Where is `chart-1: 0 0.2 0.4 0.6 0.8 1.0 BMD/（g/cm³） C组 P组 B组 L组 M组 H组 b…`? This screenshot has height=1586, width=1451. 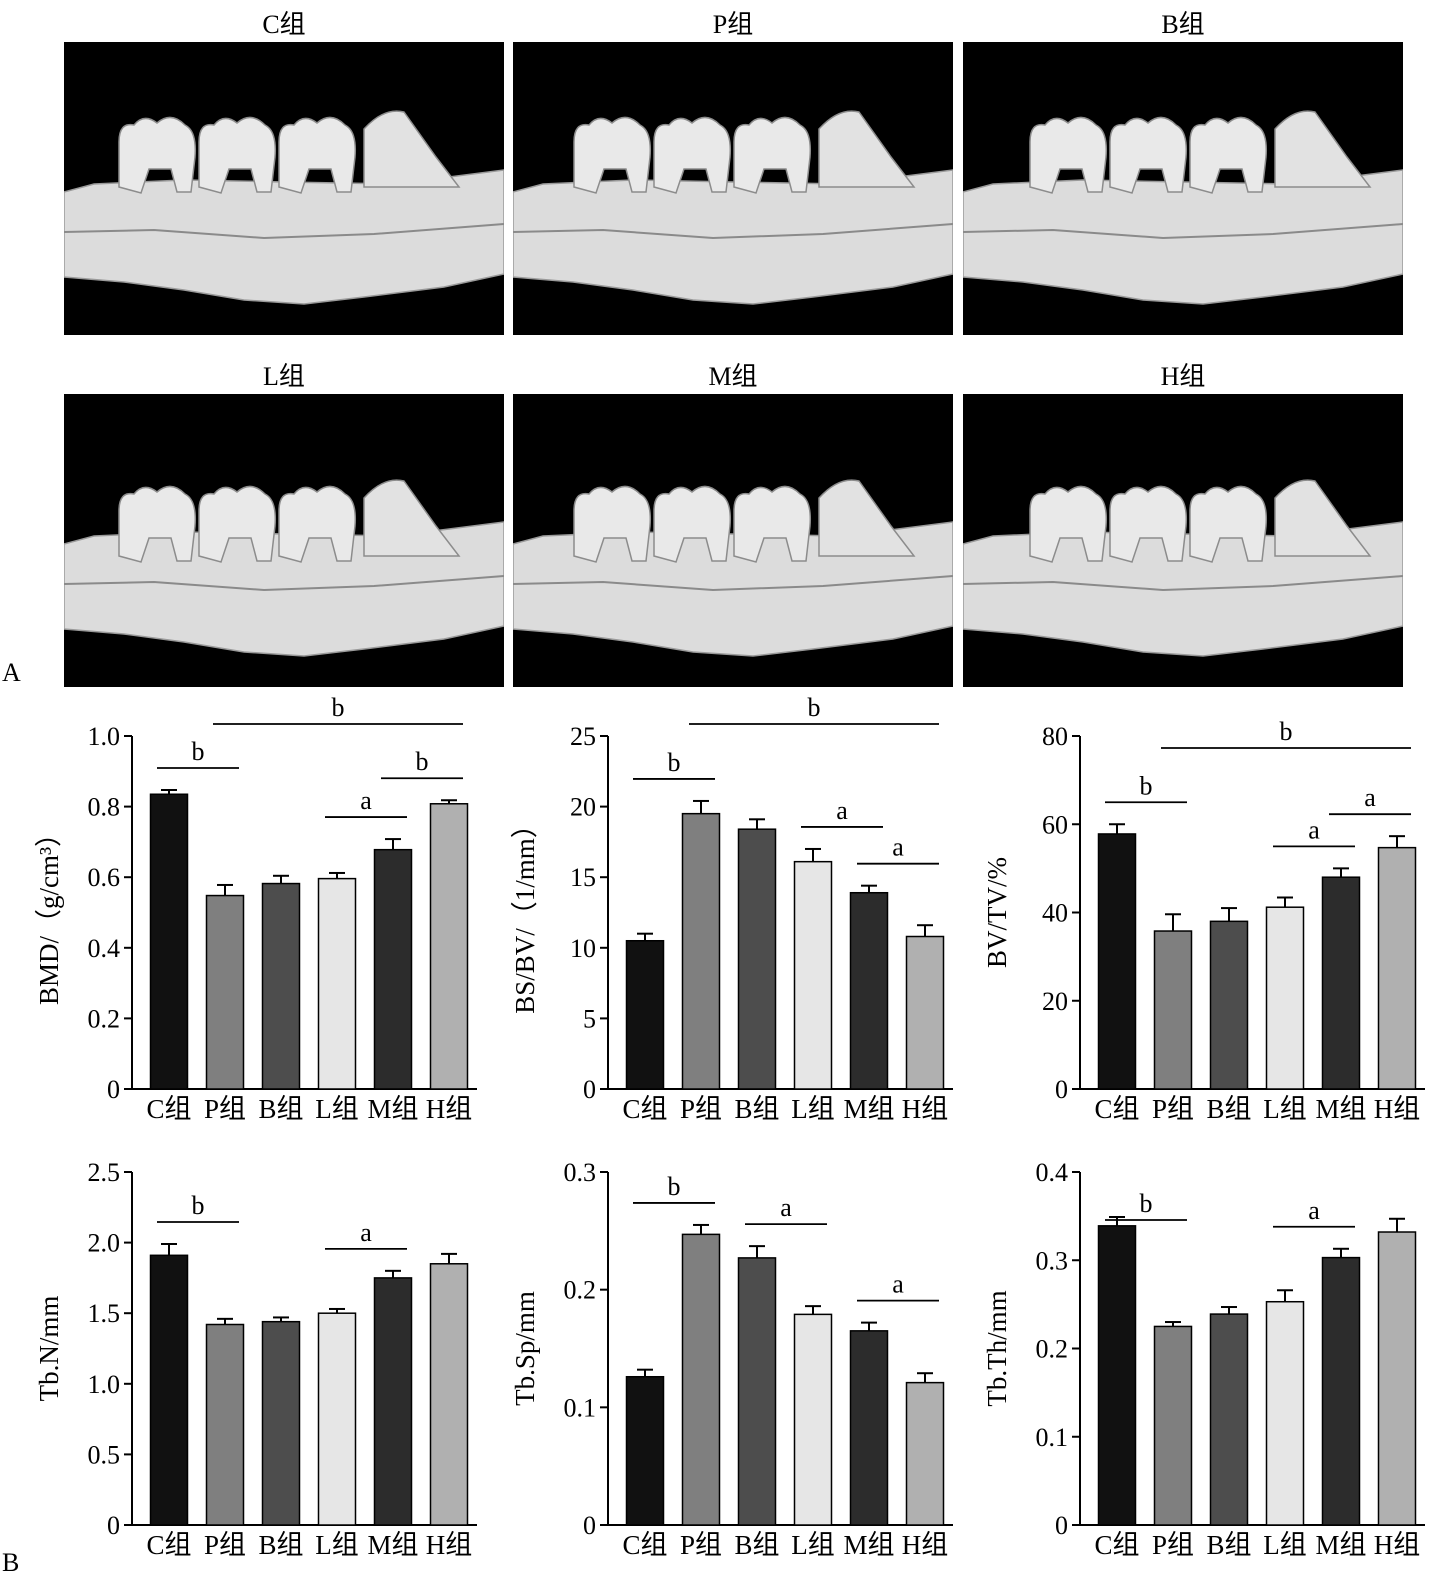 chart-1: 0 0.2 0.4 0.6 0.8 1.0 BMD/（g/cm³） C组 P组 B组 L组 M组 H组 b… is located at coordinates (255, 908).